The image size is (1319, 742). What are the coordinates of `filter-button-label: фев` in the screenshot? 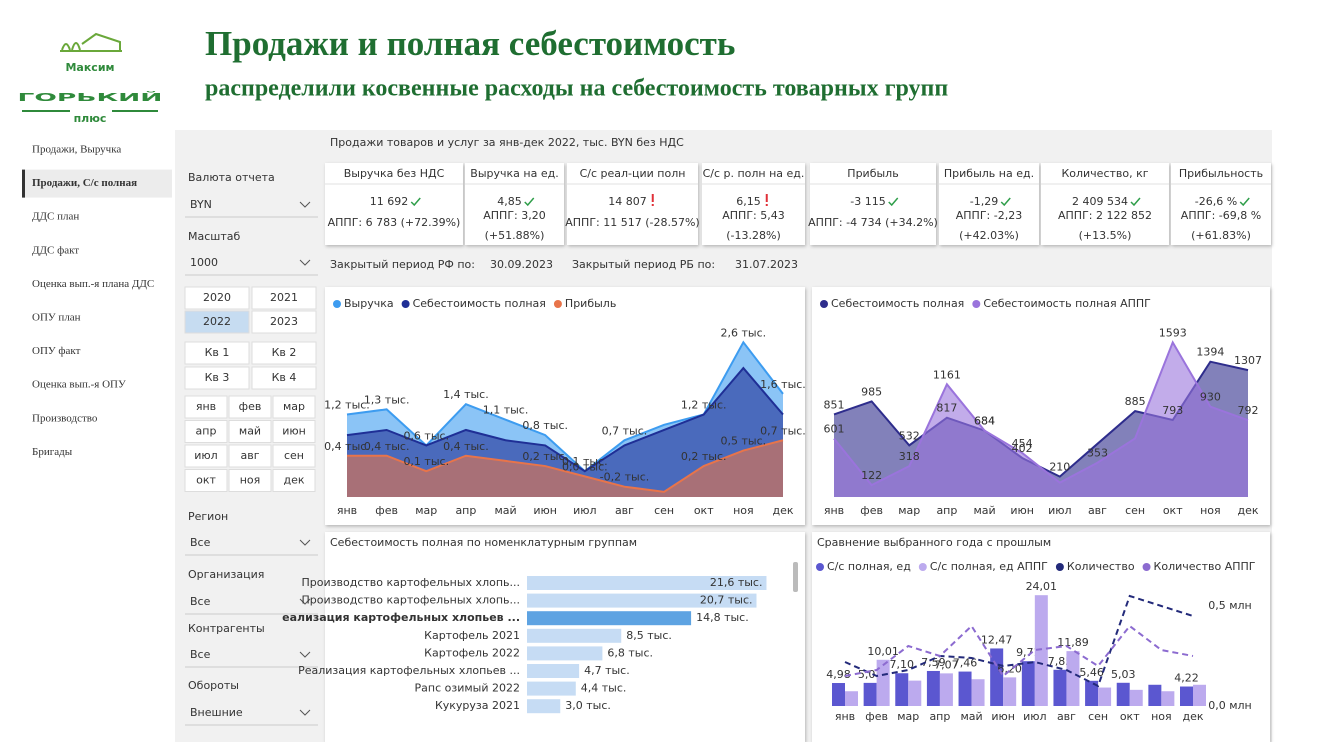 It's located at (250, 406).